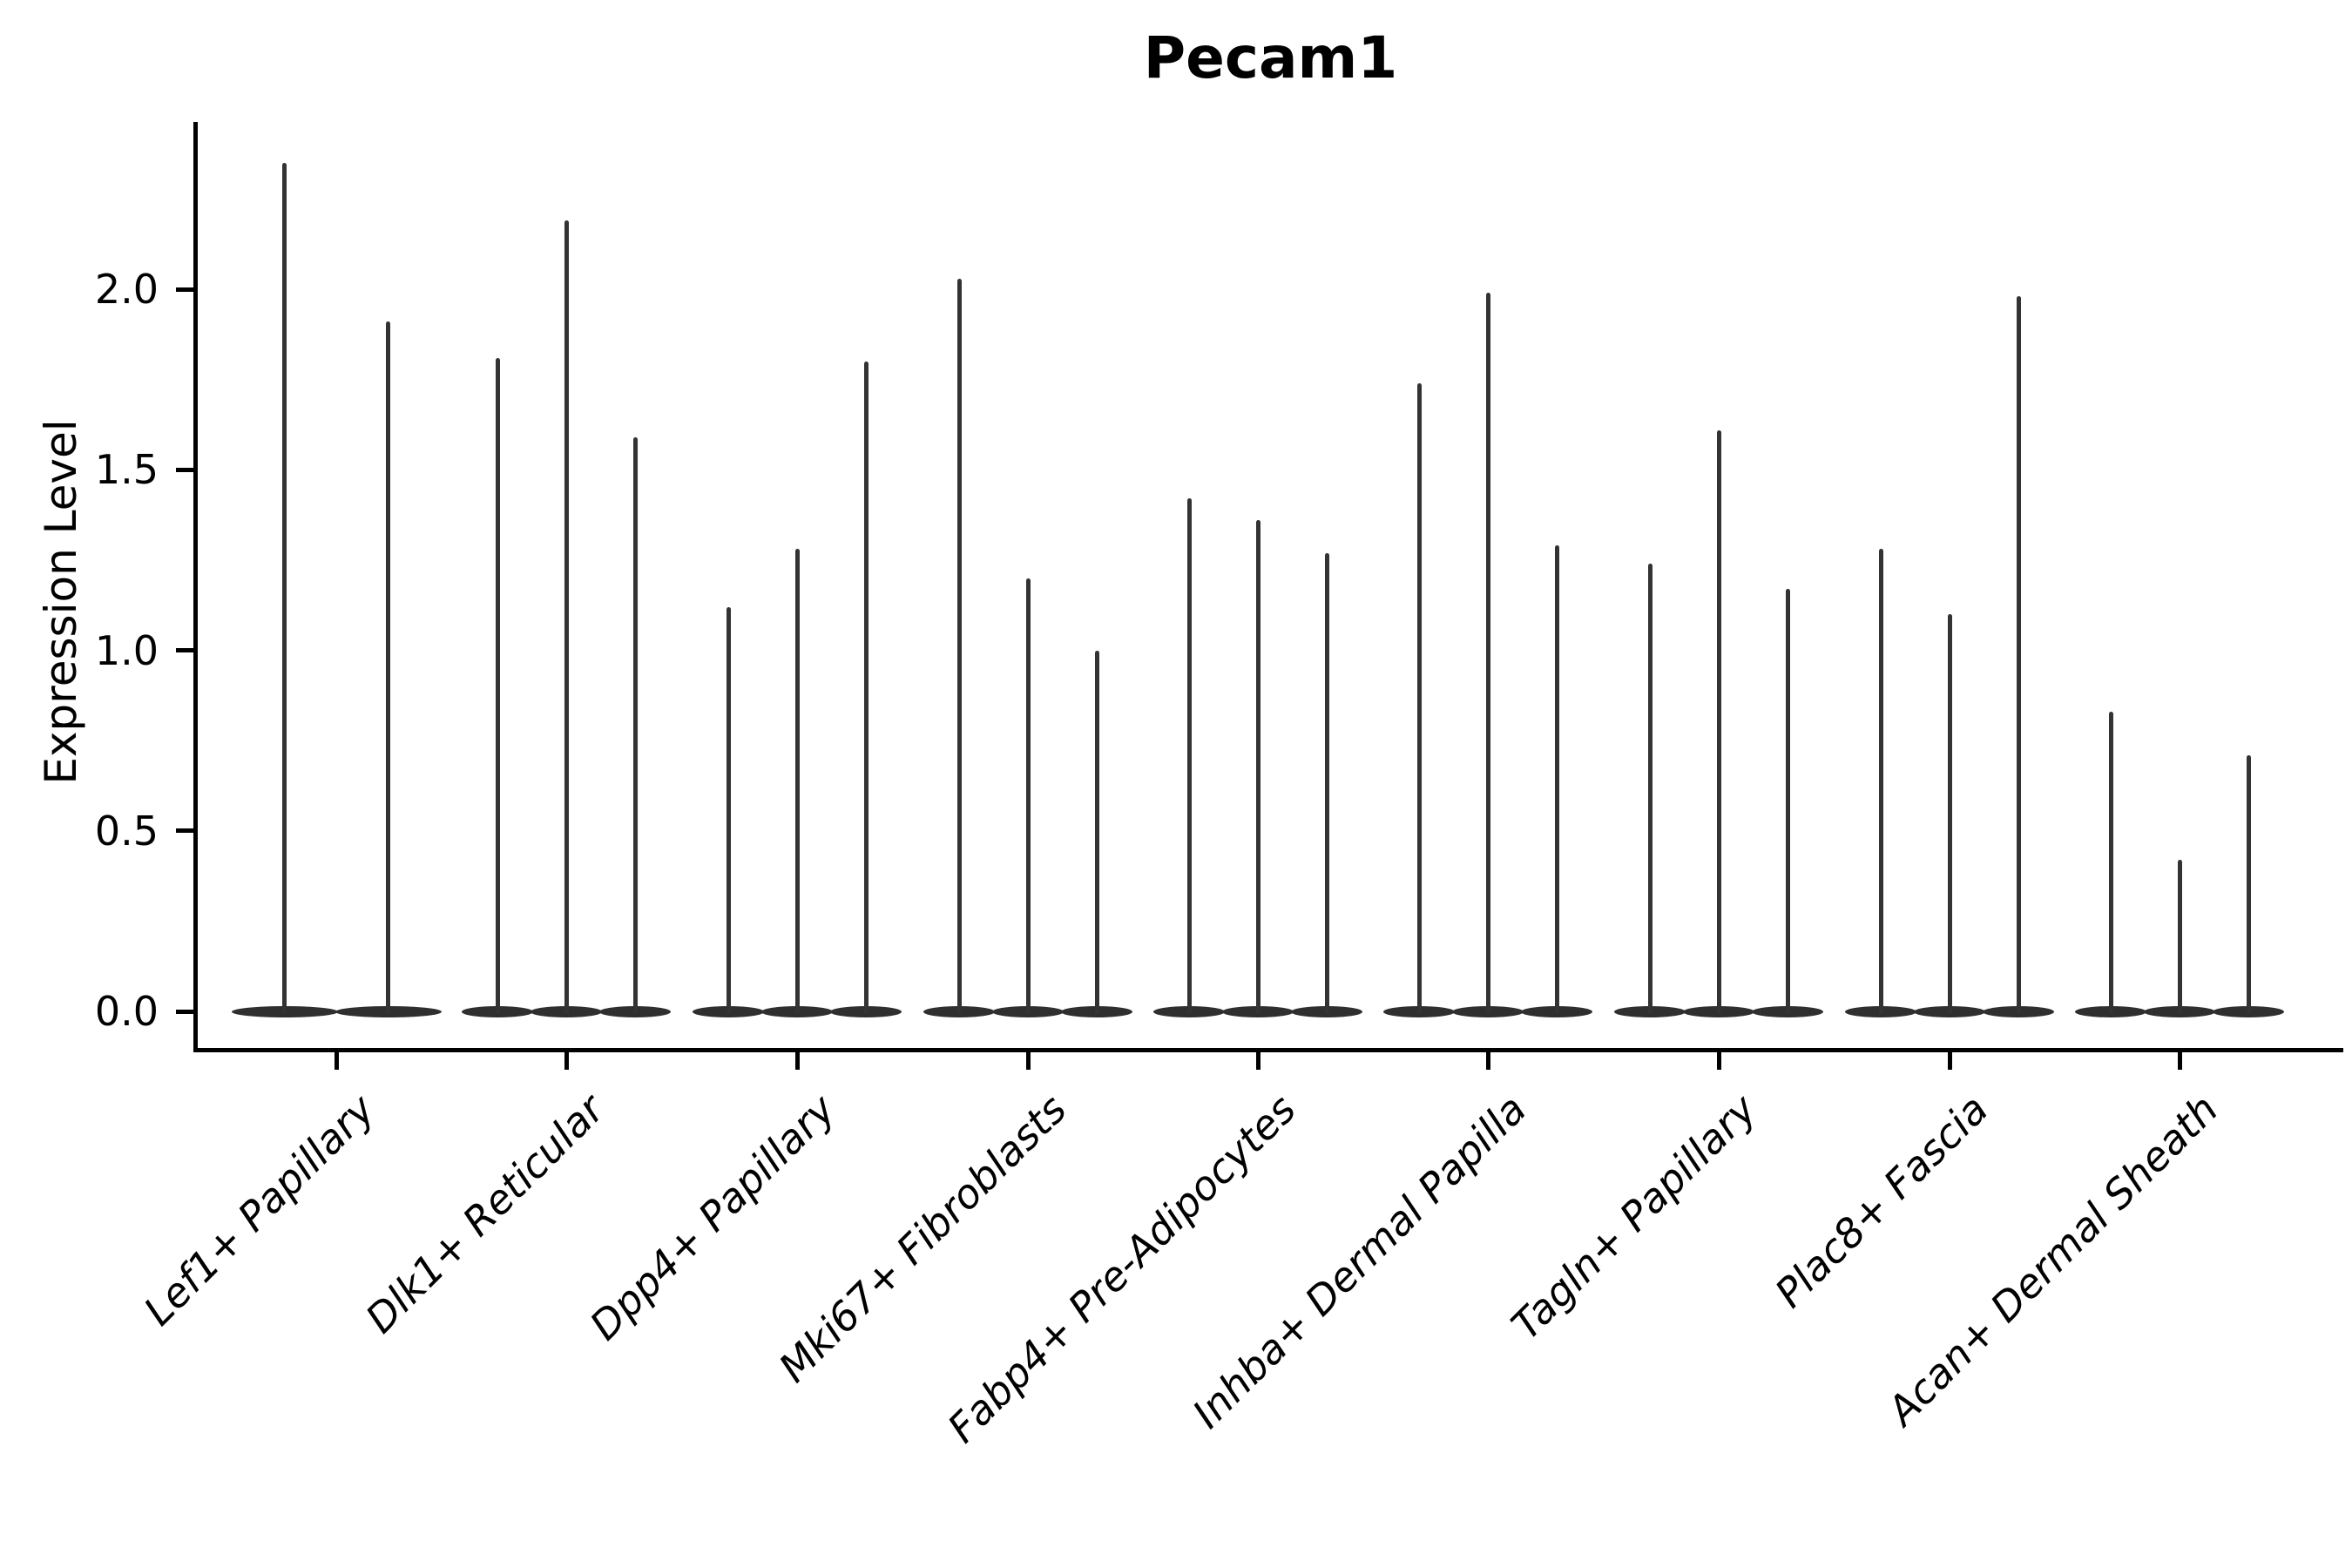  I want to click on y-tick-label: 0.5, so click(126, 831).